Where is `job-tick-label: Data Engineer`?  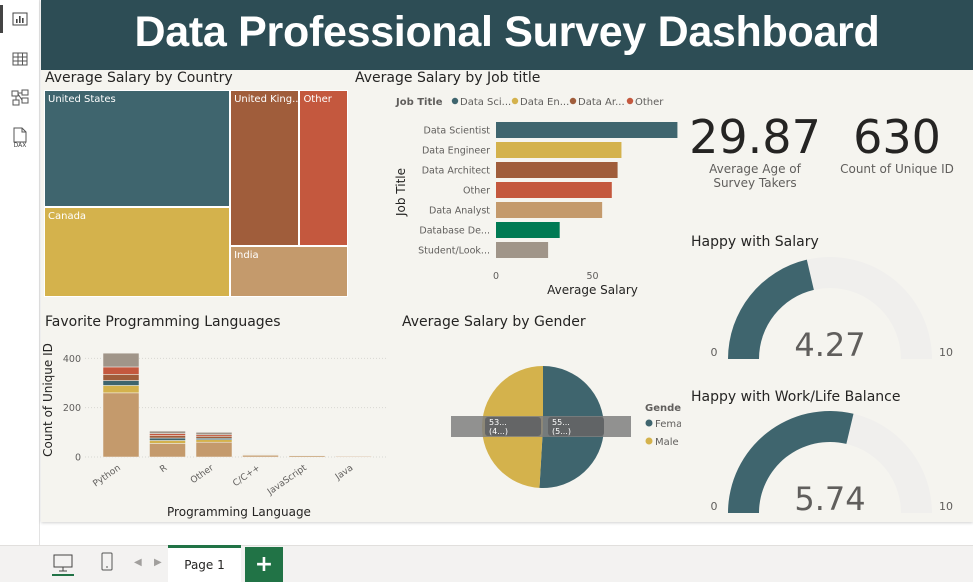 job-tick-label: Data Engineer is located at coordinates (456, 151).